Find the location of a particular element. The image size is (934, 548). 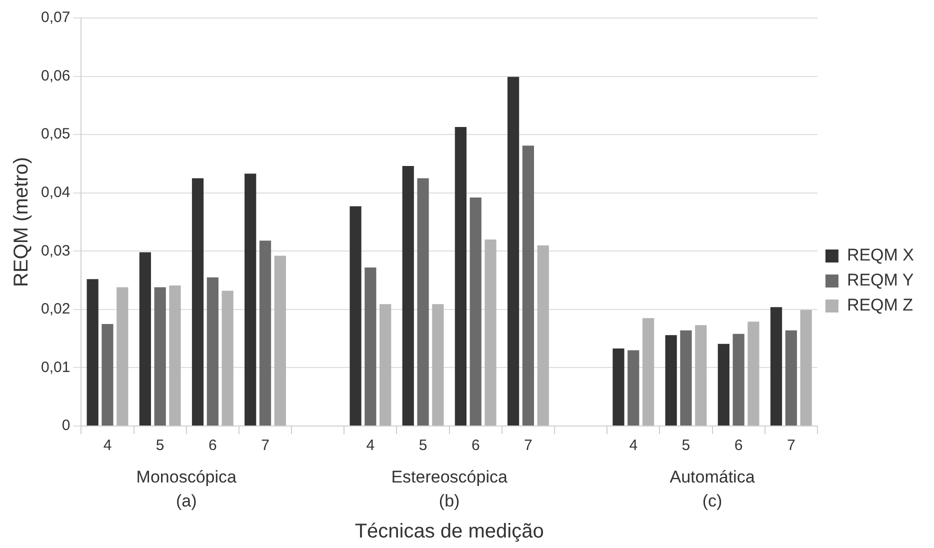

y-tick-label: 0,06 is located at coordinates (55, 75).